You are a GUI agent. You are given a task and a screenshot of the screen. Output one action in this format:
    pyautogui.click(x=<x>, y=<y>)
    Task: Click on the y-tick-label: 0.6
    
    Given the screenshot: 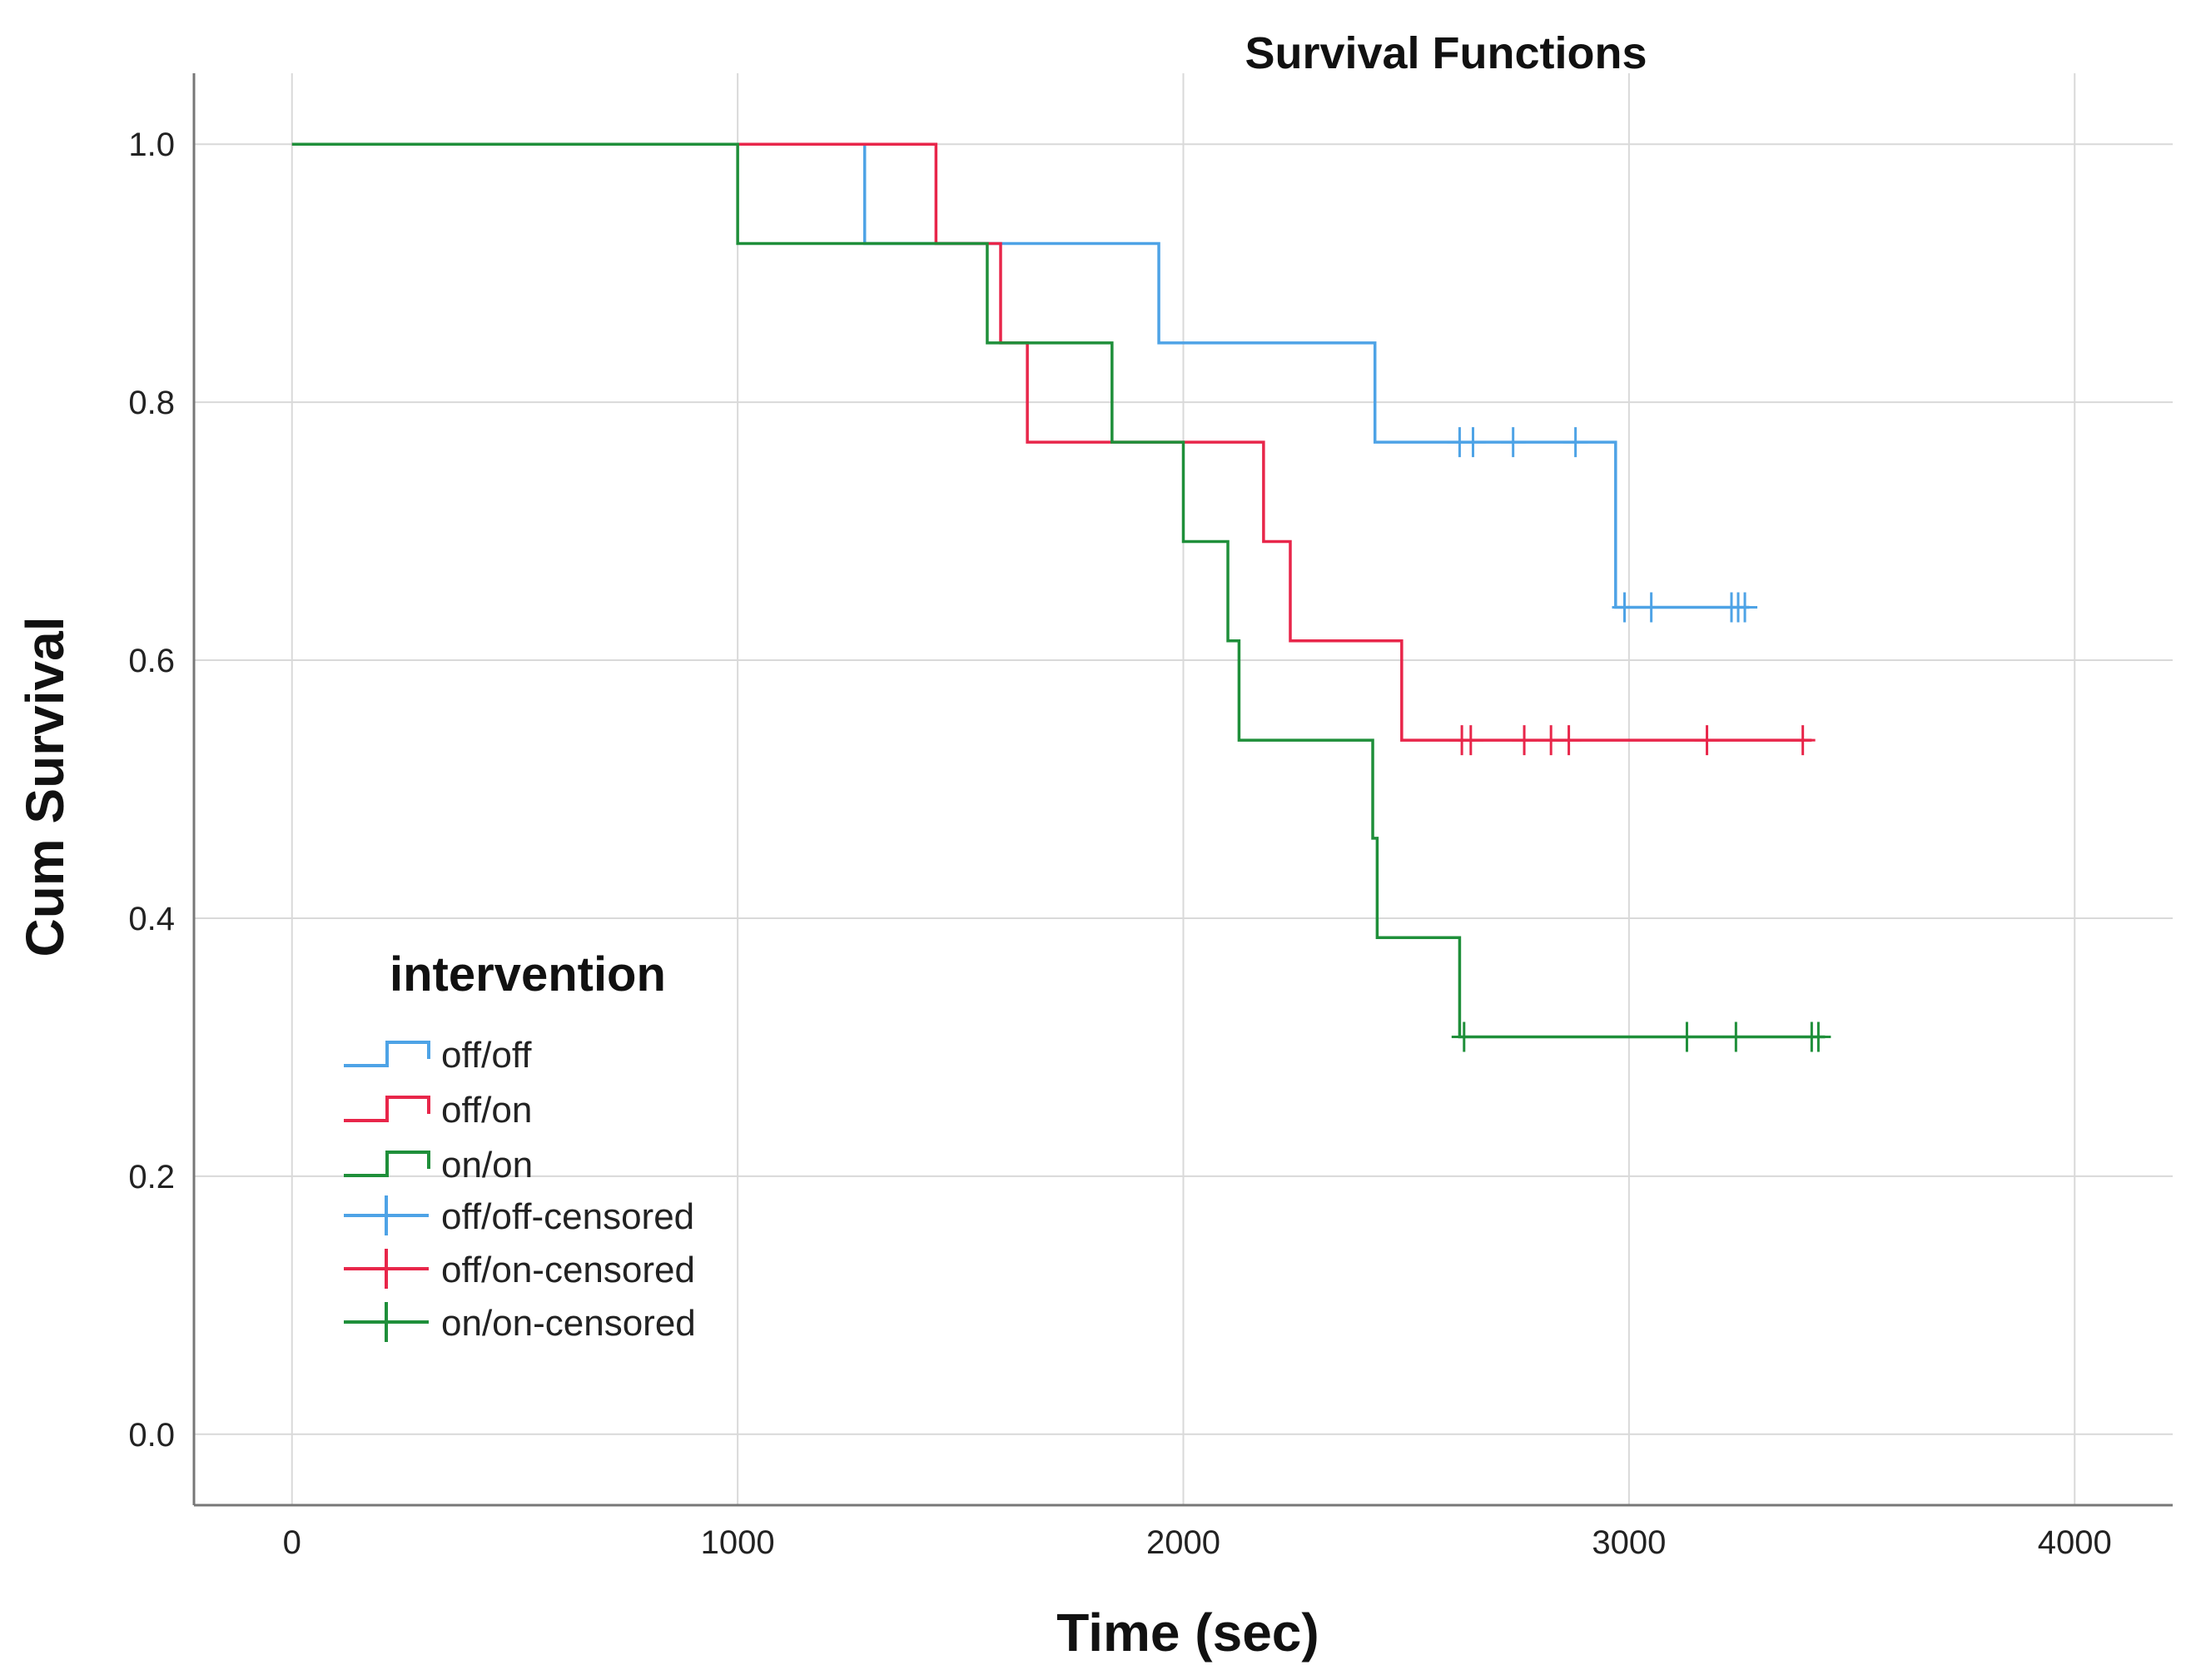 What is the action you would take?
    pyautogui.click(x=151, y=661)
    